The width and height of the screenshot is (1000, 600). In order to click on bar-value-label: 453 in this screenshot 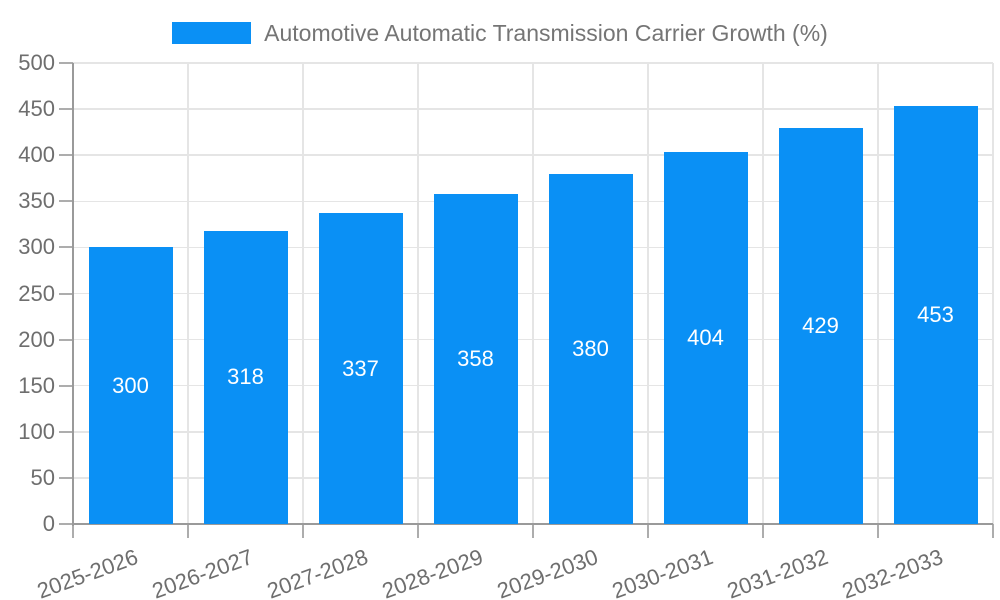, I will do `click(935, 315)`.